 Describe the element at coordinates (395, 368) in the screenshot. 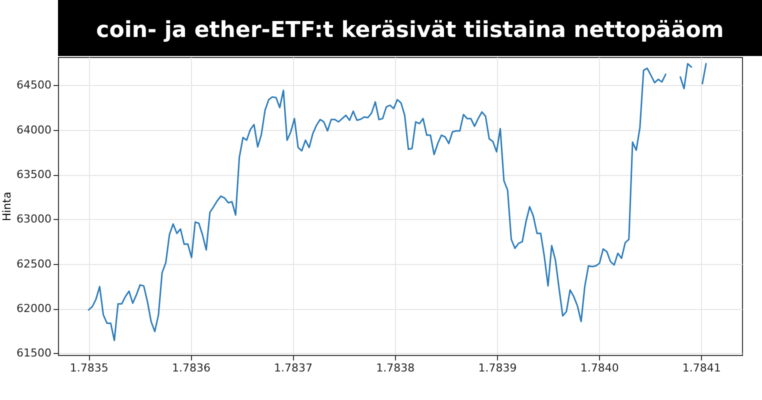

I see `x-tick-label: 1.7838` at that location.